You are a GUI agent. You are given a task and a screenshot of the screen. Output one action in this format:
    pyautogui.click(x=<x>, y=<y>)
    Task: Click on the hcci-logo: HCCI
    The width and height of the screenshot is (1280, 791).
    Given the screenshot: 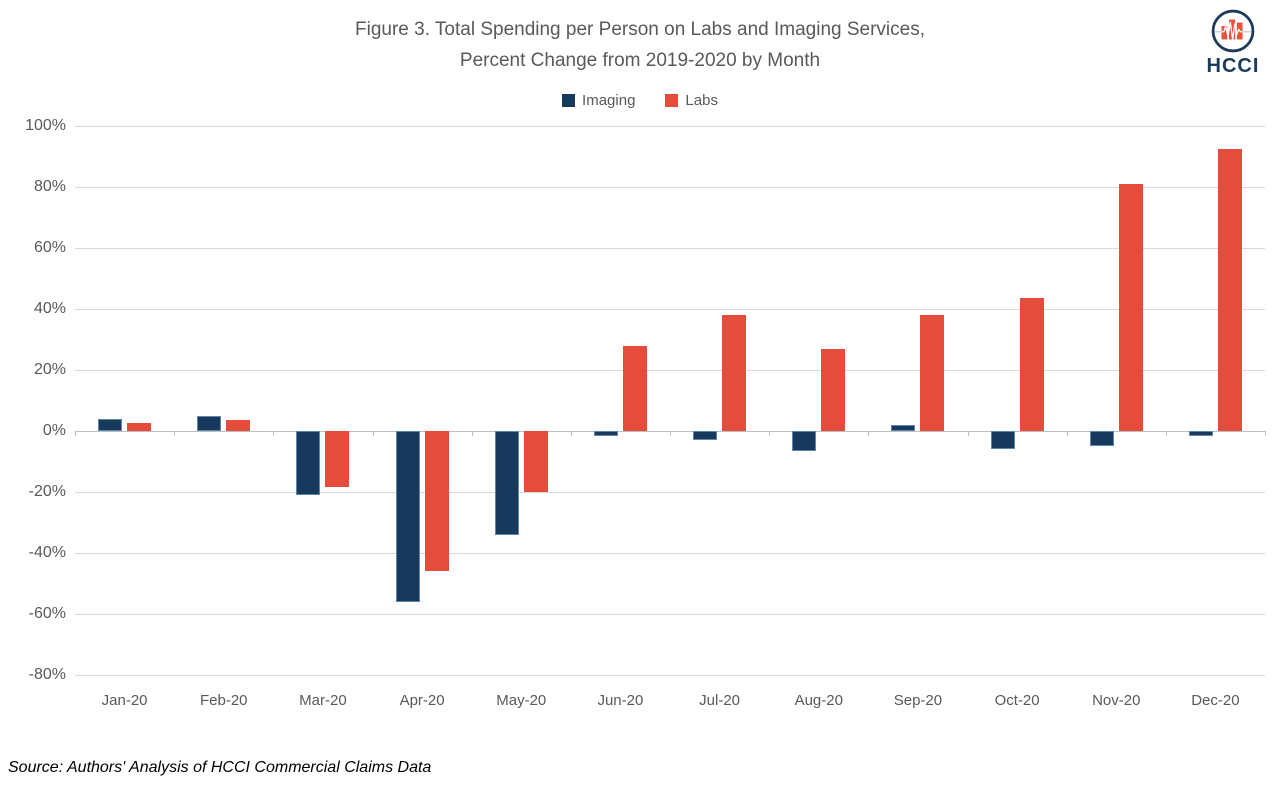 What is the action you would take?
    pyautogui.click(x=1233, y=43)
    